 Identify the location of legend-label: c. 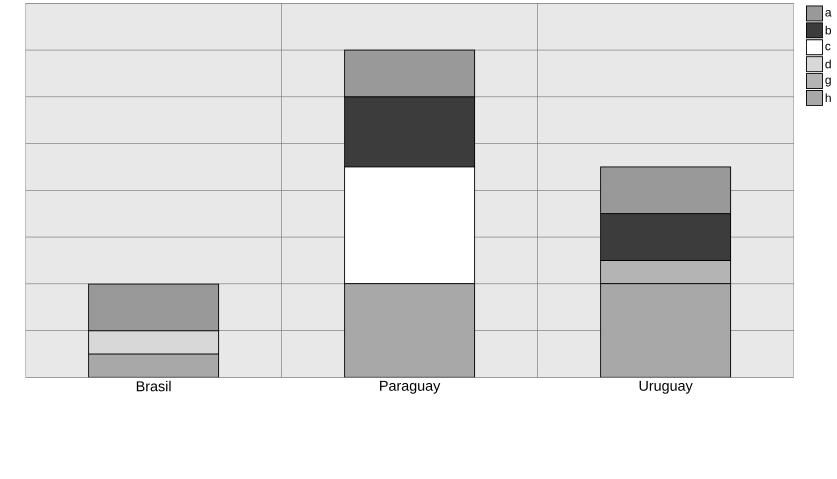
(828, 47).